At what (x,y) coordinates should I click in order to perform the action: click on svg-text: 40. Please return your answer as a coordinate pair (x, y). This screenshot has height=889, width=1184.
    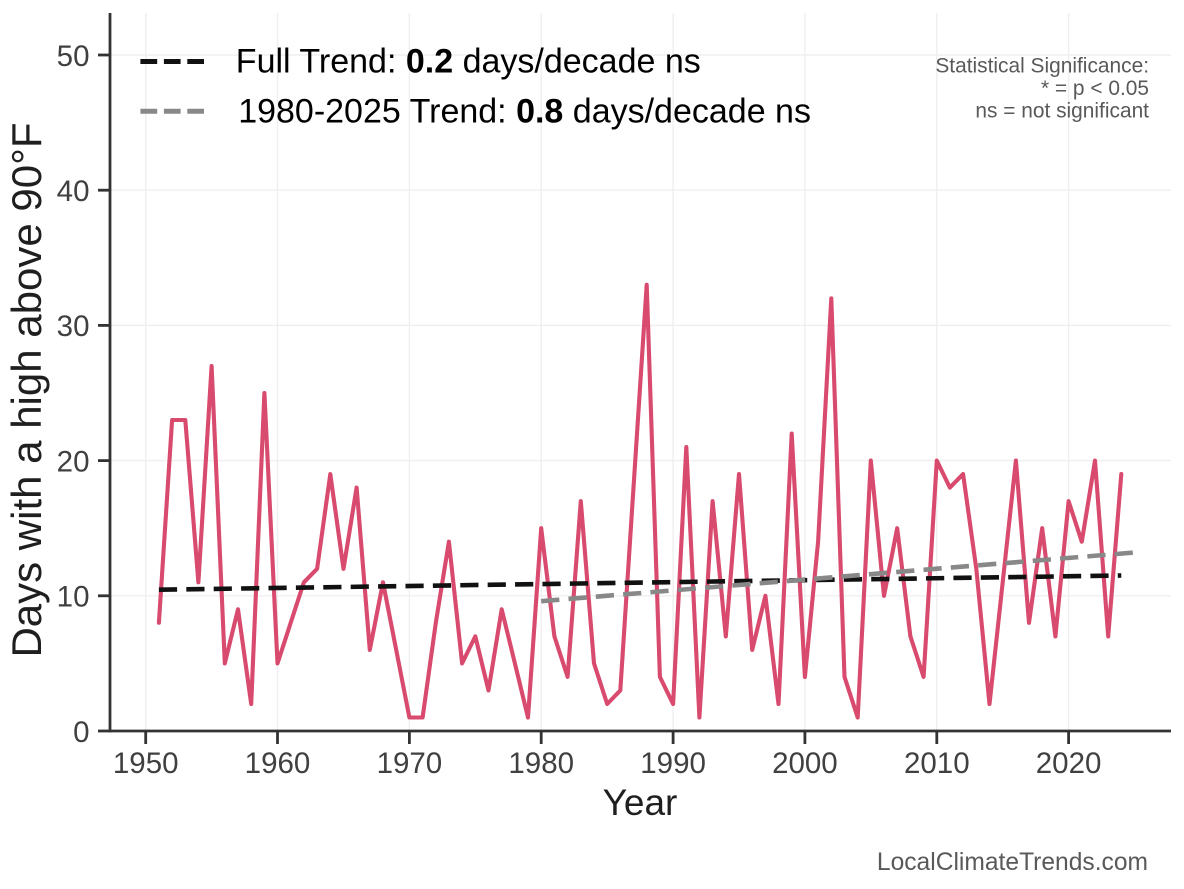
    Looking at the image, I should click on (73, 191).